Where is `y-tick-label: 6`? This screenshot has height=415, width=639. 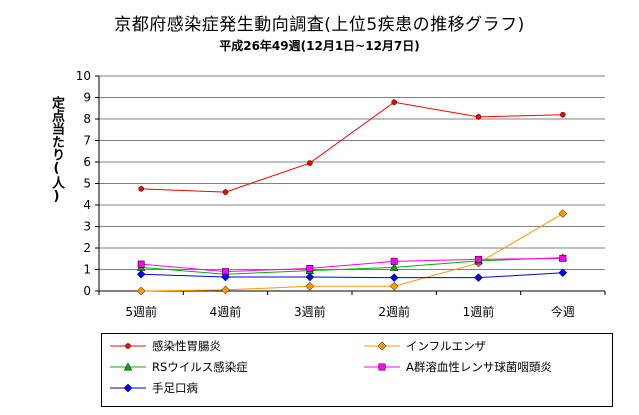 y-tick-label: 6 is located at coordinates (87, 162).